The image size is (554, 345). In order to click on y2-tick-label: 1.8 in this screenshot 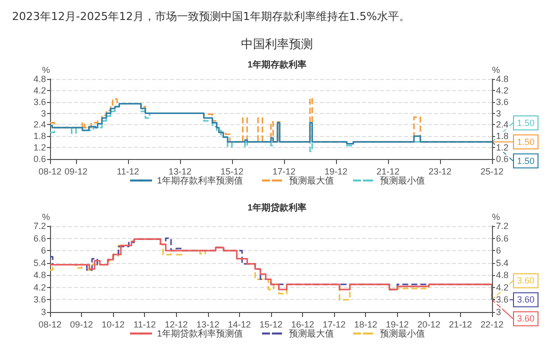, I will do `click(502, 136)`.